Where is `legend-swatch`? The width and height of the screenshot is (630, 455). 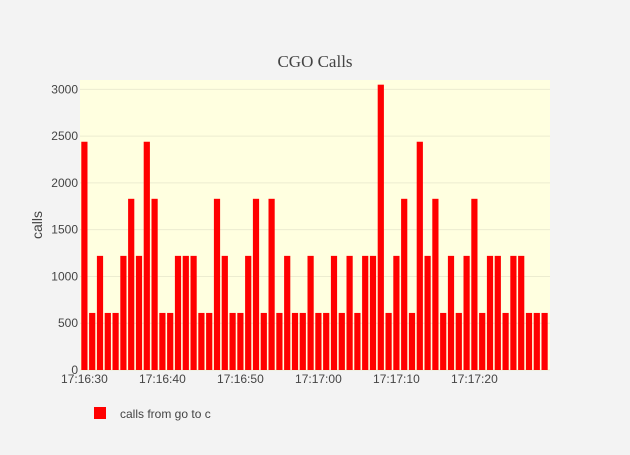
legend-swatch is located at coordinates (100, 413).